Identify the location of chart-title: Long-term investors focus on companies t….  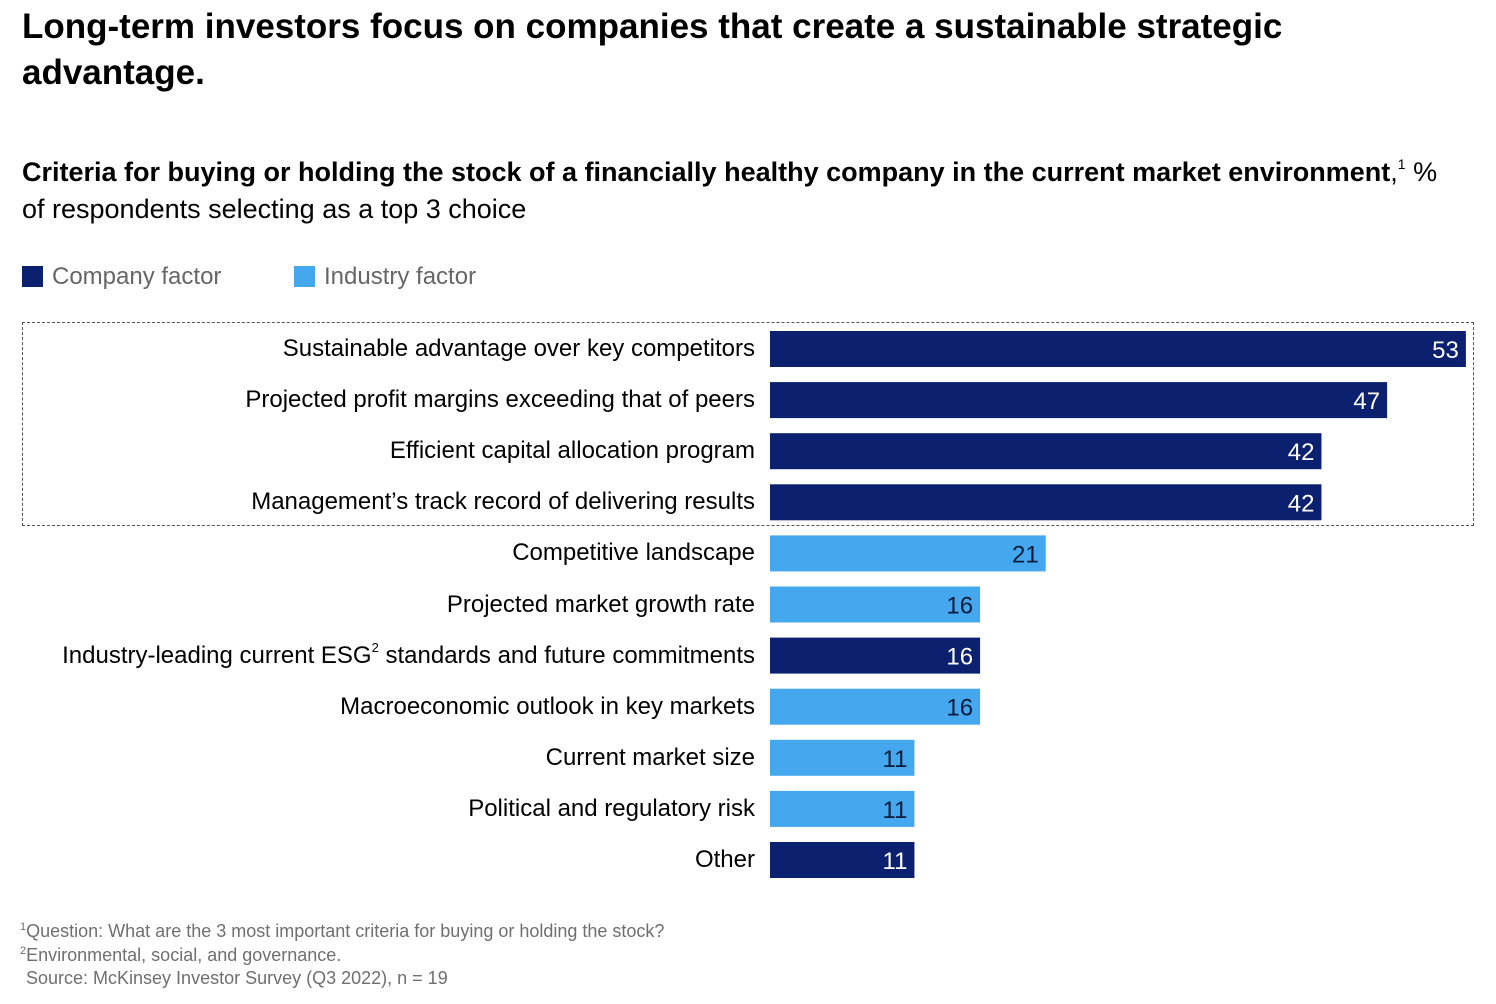
(652, 49).